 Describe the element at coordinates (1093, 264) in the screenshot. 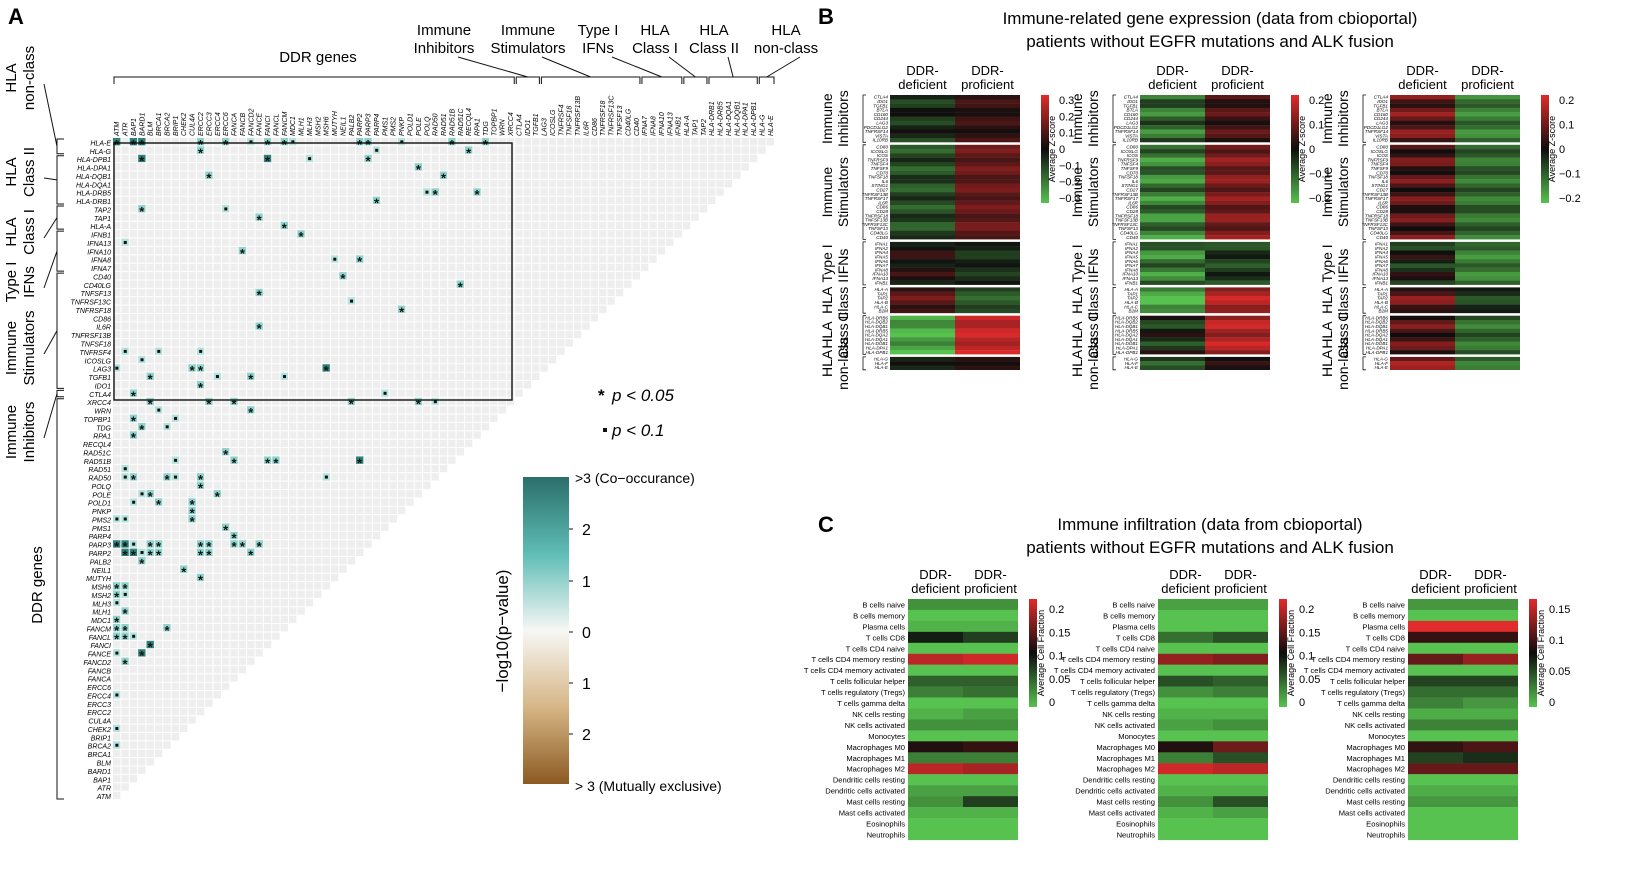

I see `panel-b-group-label: IFNs` at that location.